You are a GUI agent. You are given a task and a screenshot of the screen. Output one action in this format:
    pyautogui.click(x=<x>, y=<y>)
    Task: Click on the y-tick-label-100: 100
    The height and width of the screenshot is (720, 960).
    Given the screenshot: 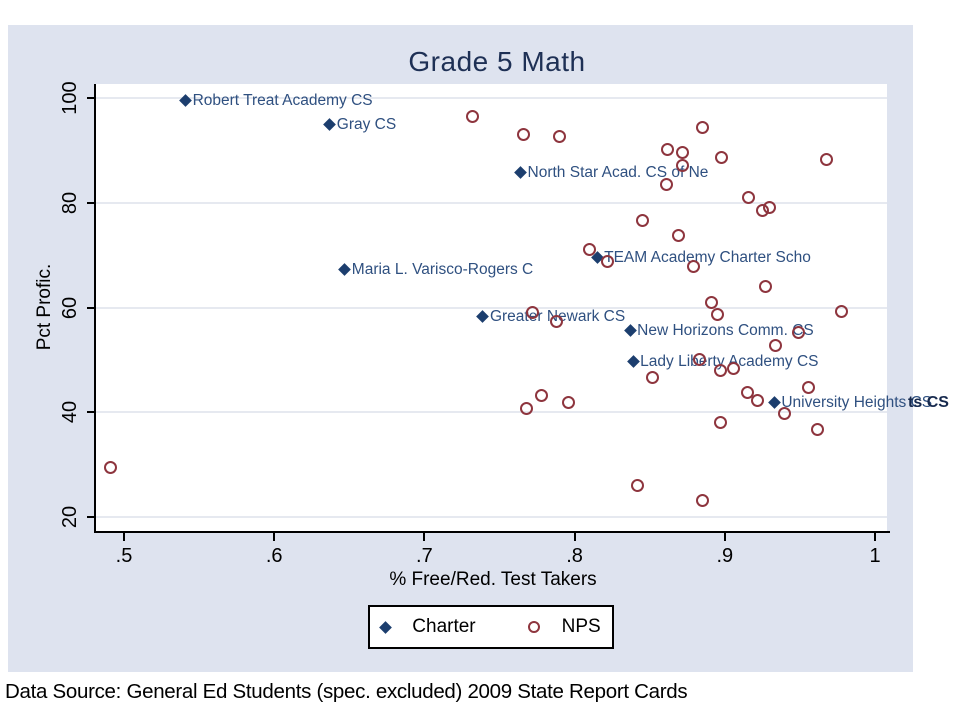 What is the action you would take?
    pyautogui.click(x=70, y=98)
    